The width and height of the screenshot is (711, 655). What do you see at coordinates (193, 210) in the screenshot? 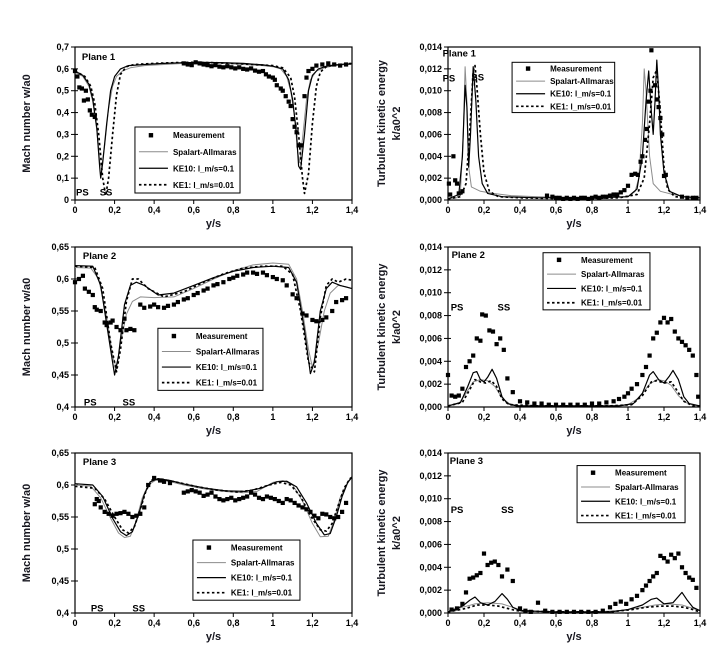
I see `x-tick-label: 0,6` at bounding box center [193, 210].